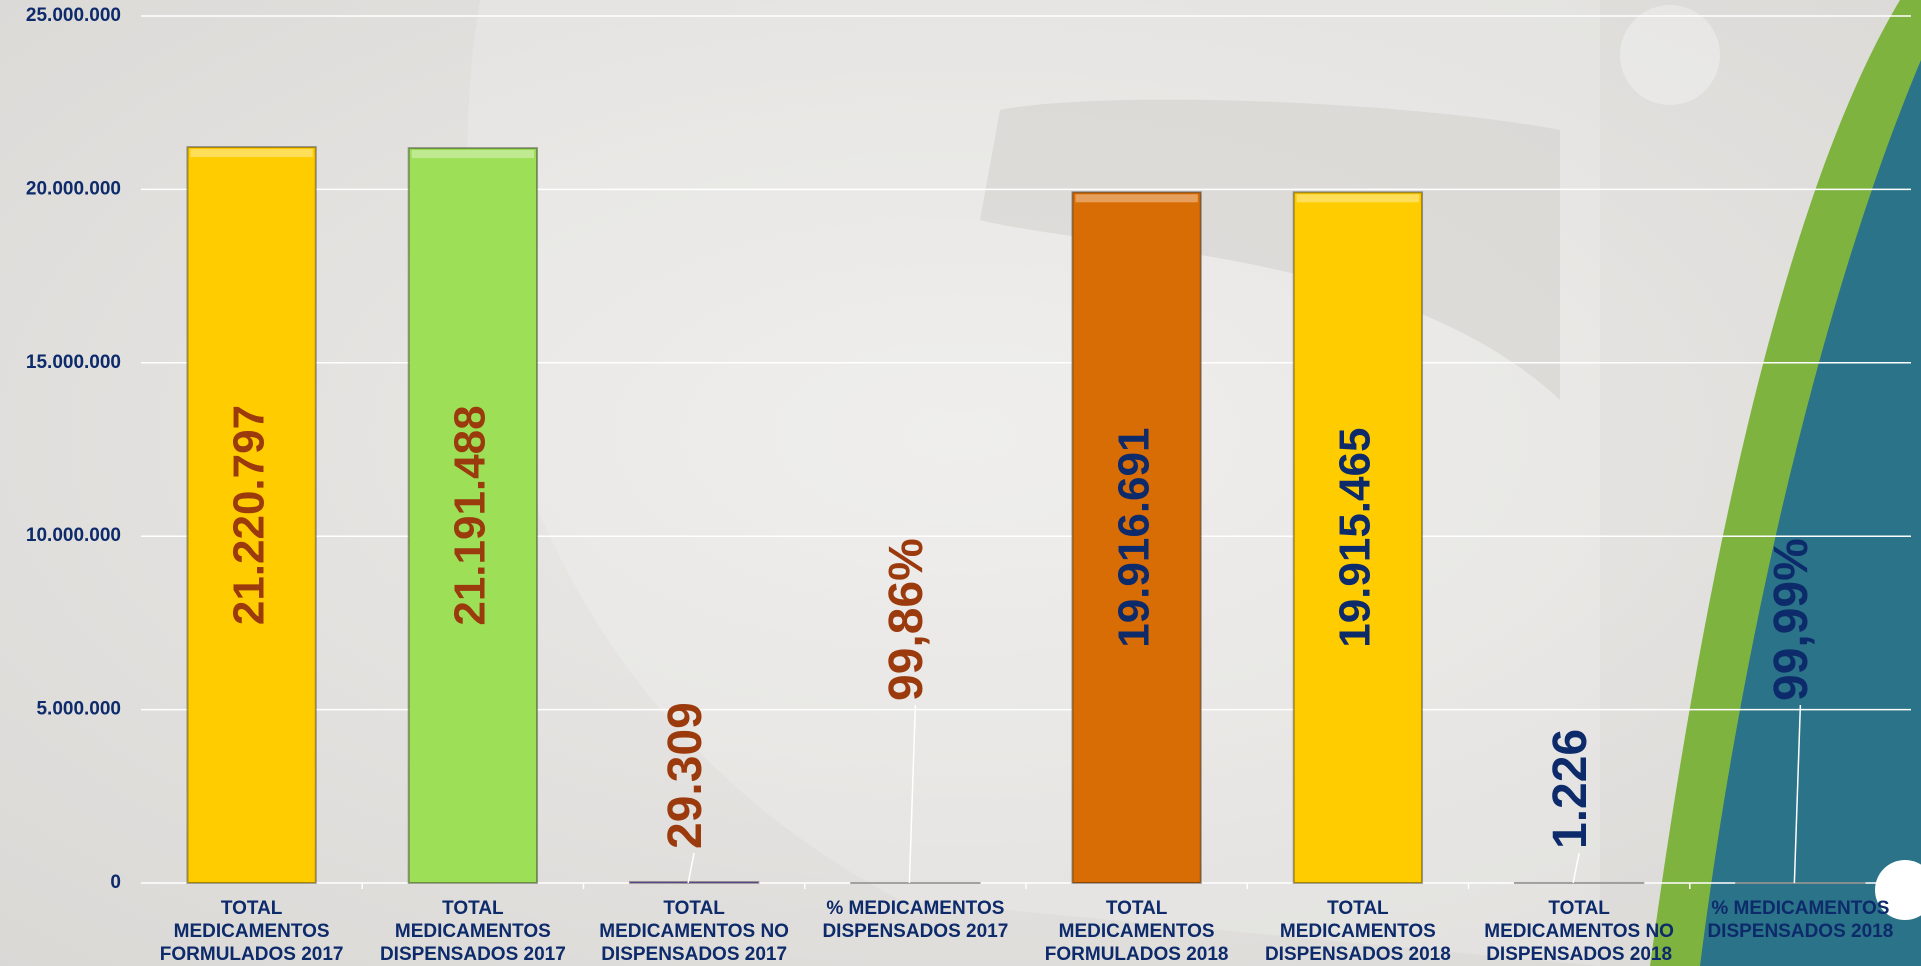 The image size is (1921, 966). Describe the element at coordinates (1136, 931) in the screenshot. I see `x-tick-label: TOTAL MEDICAMENTOS FORMULADOS 2018` at that location.